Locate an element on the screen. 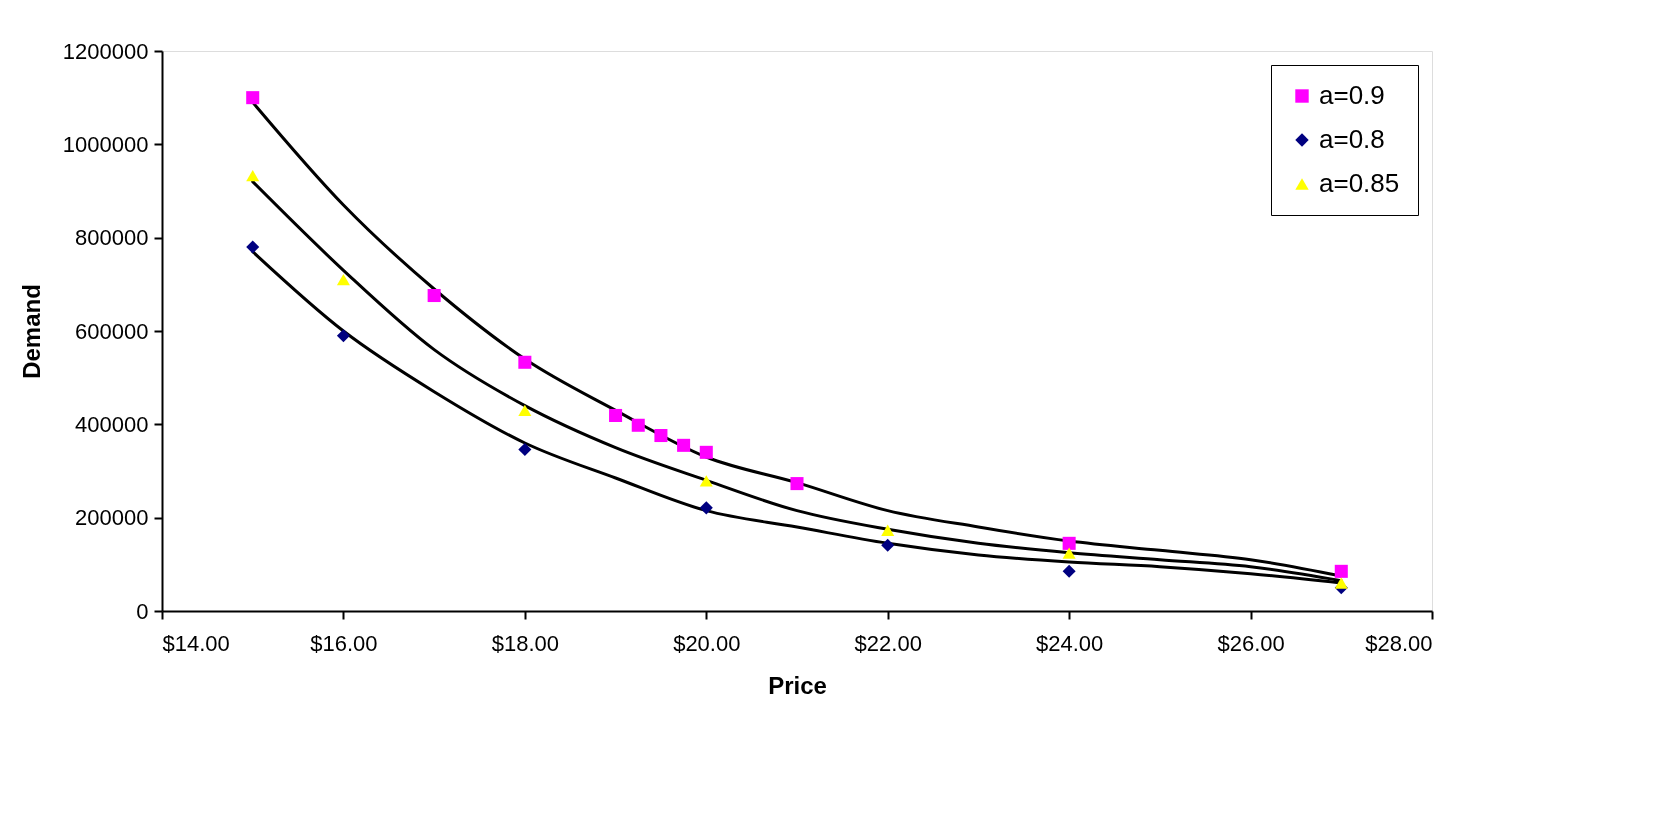 This screenshot has width=1675, height=836. x-tick-label: $26.00 is located at coordinates (1251, 643).